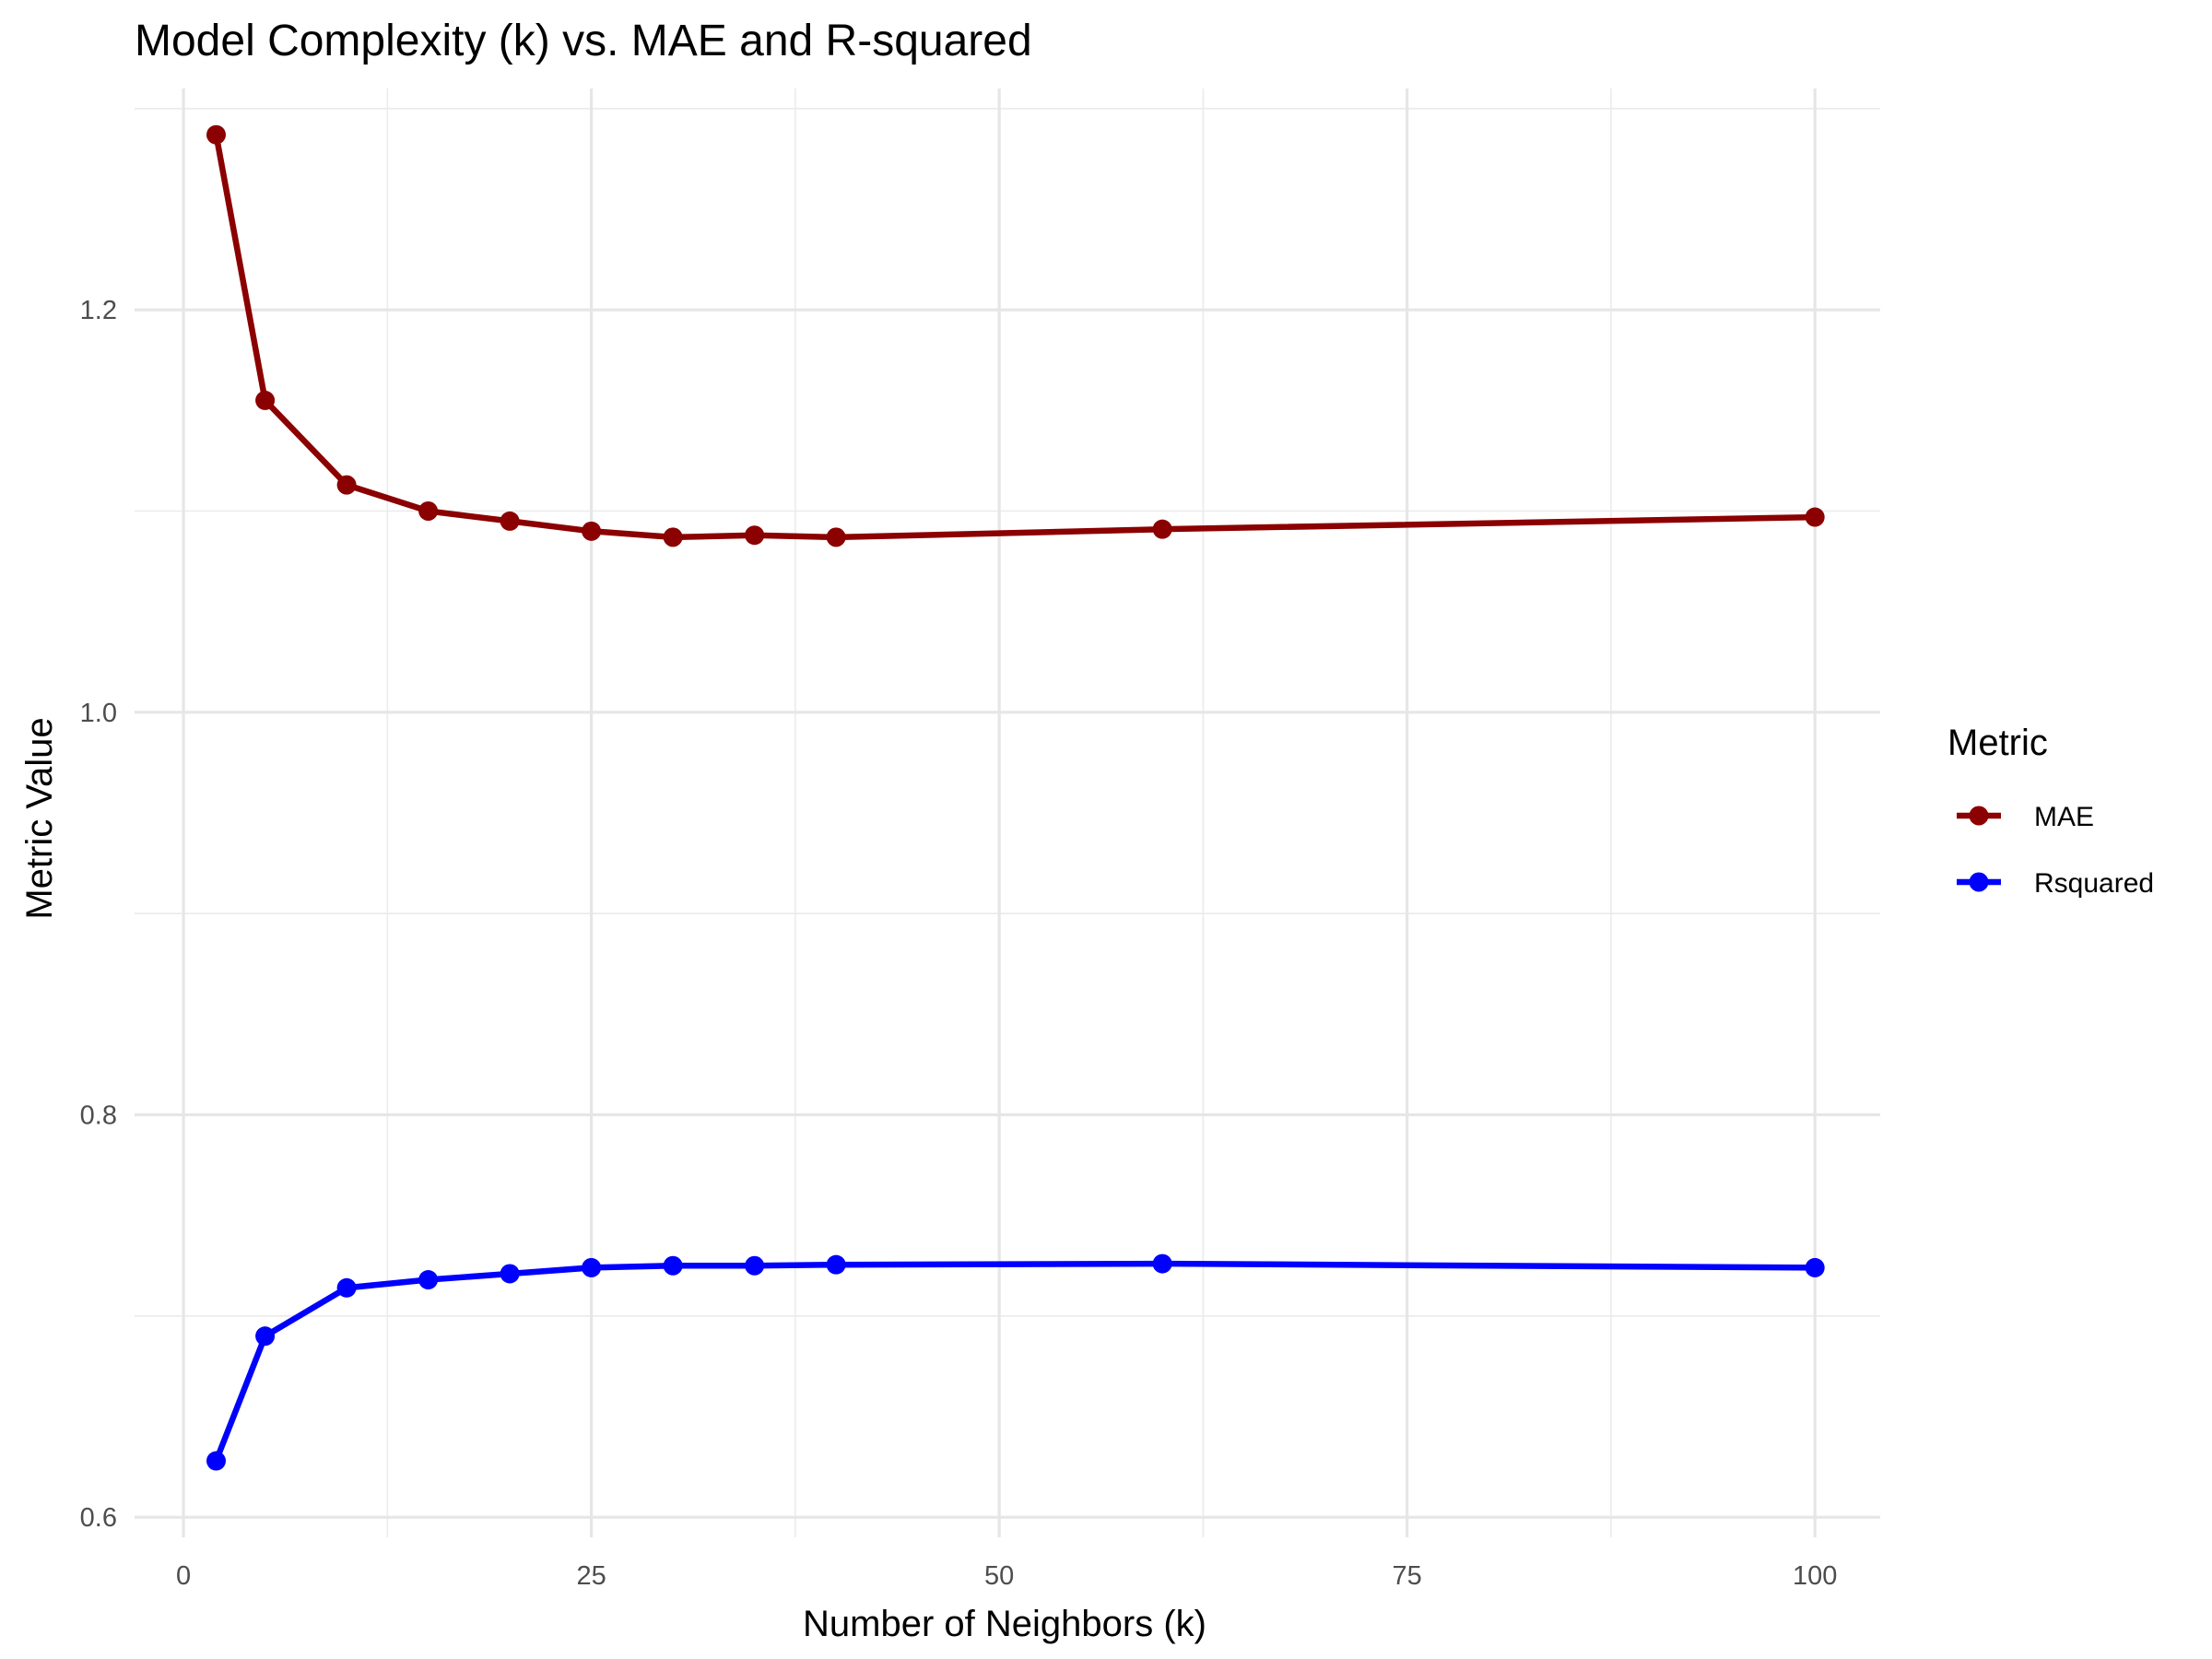  I want to click on legend-key-point-mae, so click(1979, 816).